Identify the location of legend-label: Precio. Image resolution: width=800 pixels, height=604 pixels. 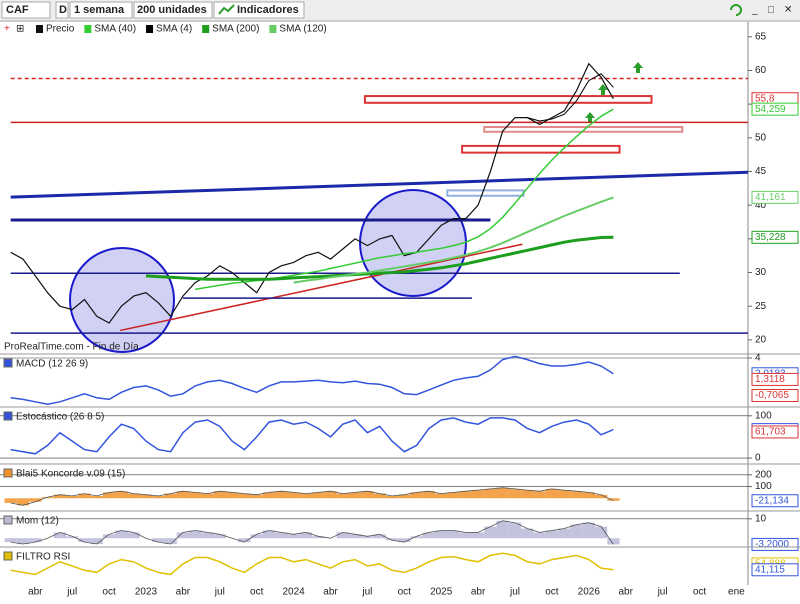
(60, 29).